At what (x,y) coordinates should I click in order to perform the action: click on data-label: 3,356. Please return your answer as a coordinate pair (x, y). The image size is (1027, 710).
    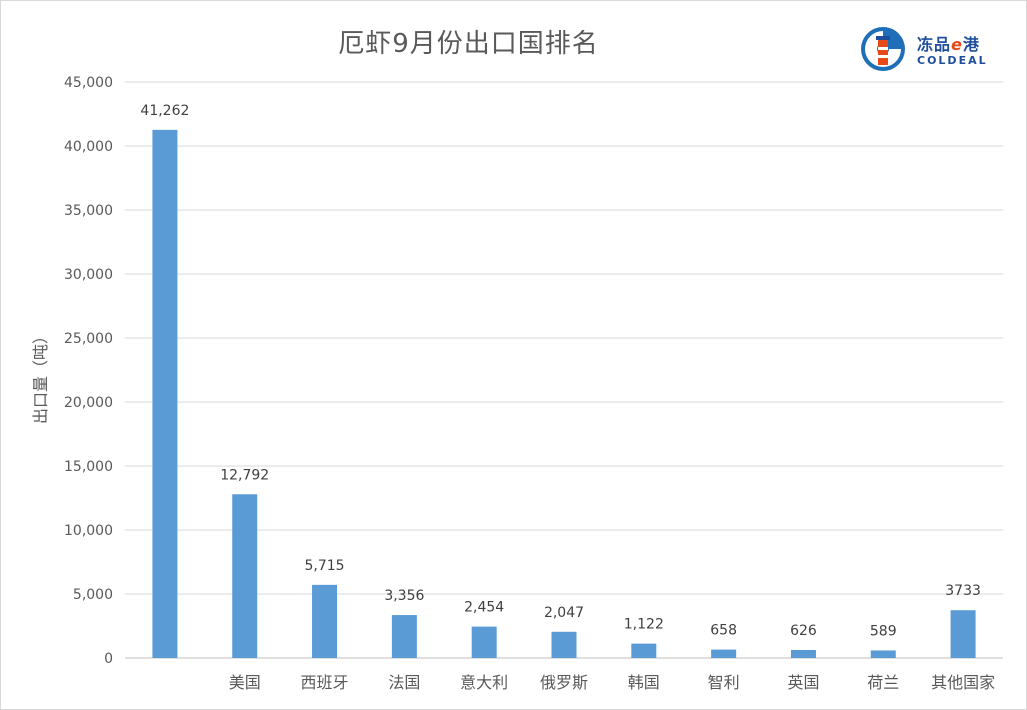
    Looking at the image, I should click on (404, 596).